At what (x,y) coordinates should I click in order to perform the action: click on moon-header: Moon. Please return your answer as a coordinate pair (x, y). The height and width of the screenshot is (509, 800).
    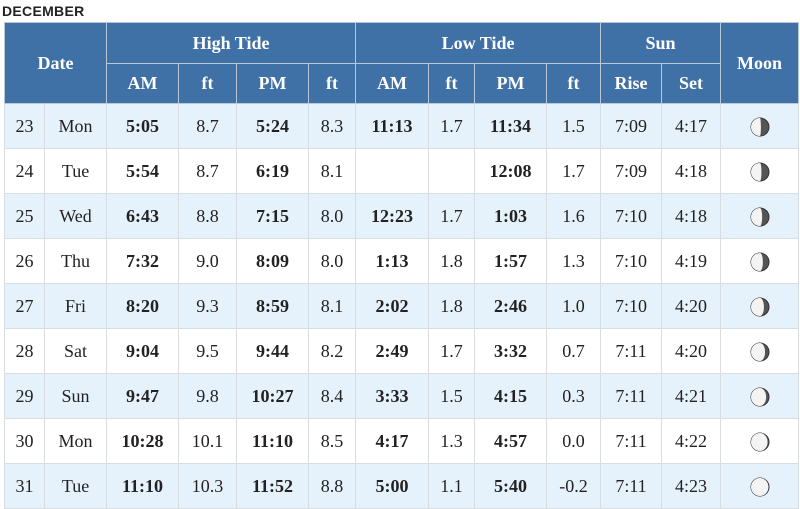
    Looking at the image, I should click on (760, 63).